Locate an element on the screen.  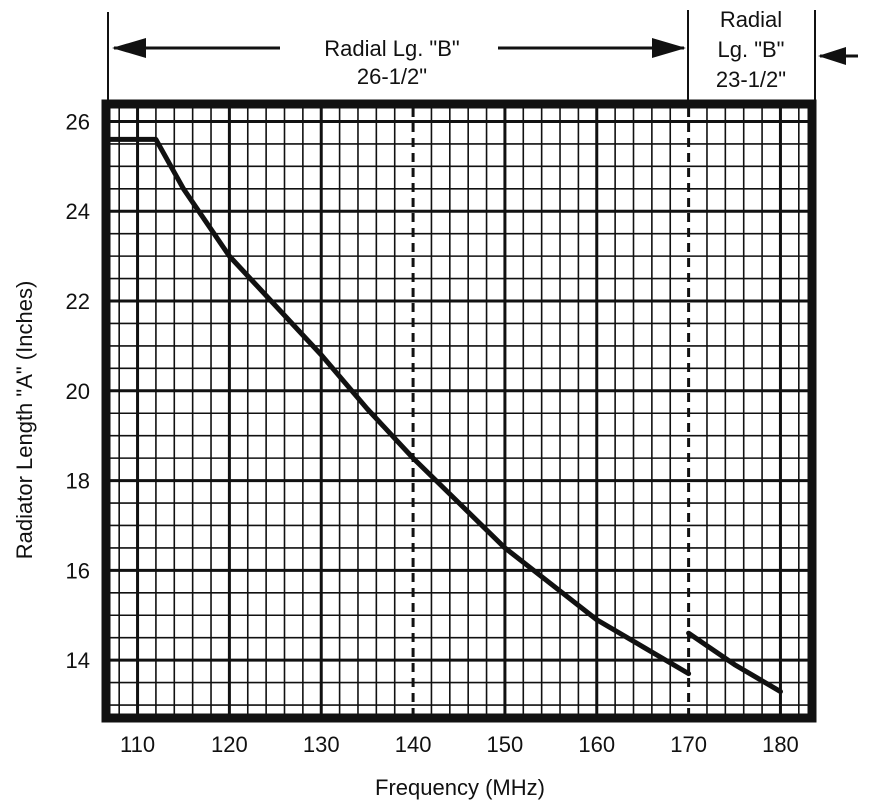
x-tick-labels: 110 120 130 140 150 160 170 180 is located at coordinates (459, 744).